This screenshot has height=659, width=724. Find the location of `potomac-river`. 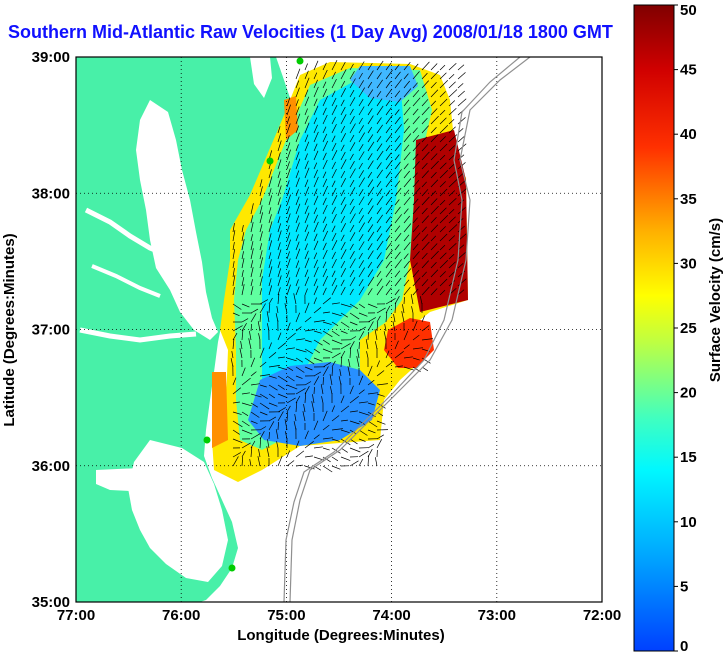

potomac-river is located at coordinates (127, 233).